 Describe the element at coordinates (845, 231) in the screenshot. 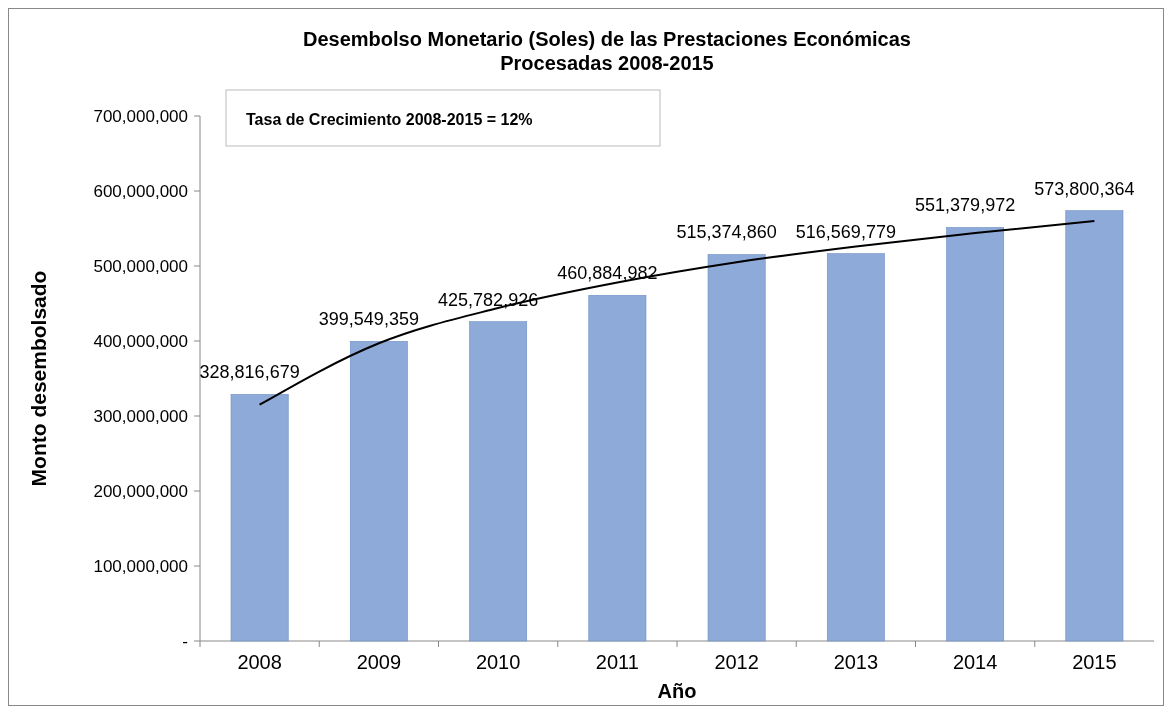

I see `data-label: 516,569,779` at that location.